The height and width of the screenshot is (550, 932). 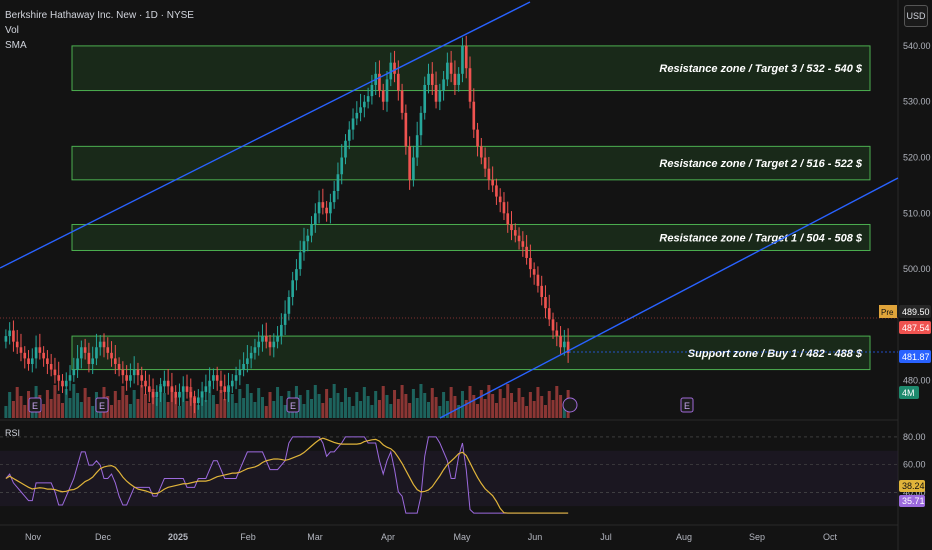 I want to click on price-badge-label: 489.50, so click(x=916, y=312).